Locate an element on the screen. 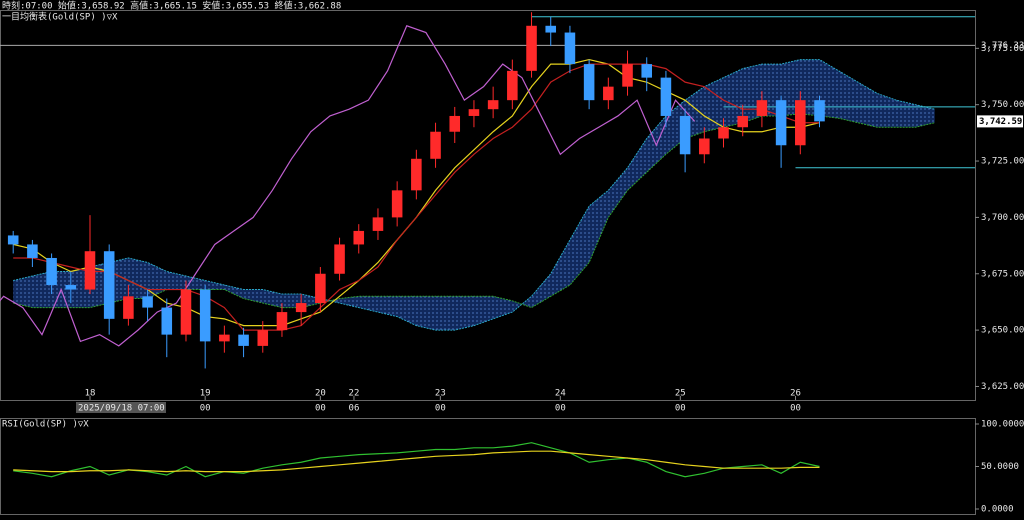 This screenshot has width=1024, height=520. cursor-label: 2025/09/18 07:00 is located at coordinates (121, 409).